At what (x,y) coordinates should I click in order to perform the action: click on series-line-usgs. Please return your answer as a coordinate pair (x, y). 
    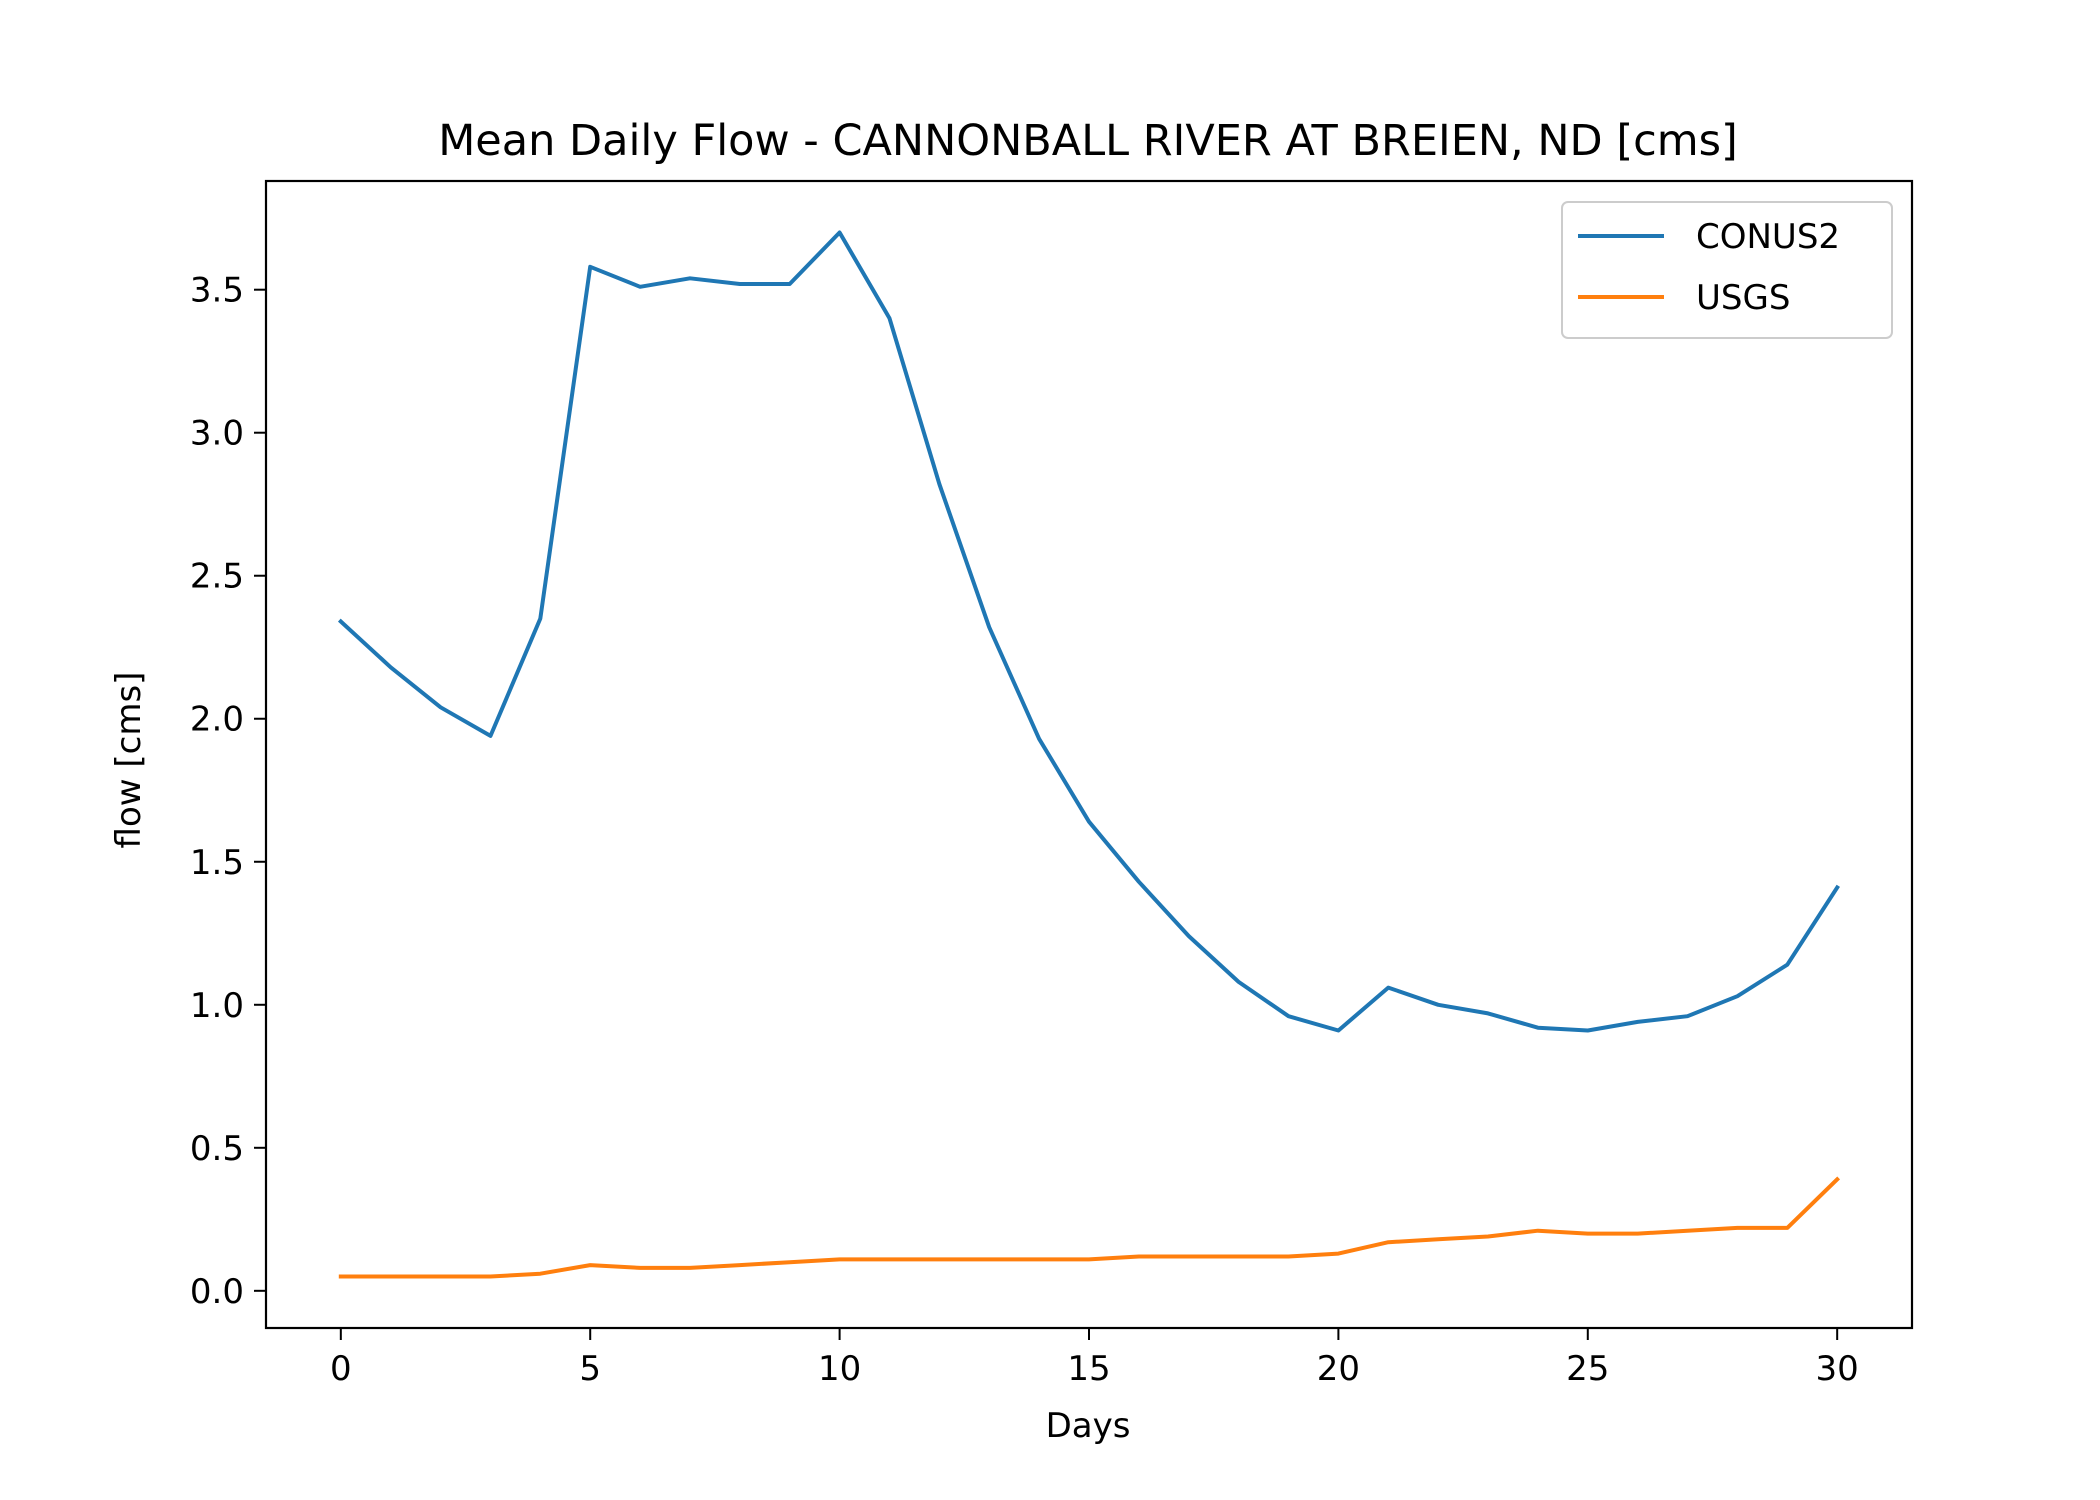
    Looking at the image, I should click on (1089, 1227).